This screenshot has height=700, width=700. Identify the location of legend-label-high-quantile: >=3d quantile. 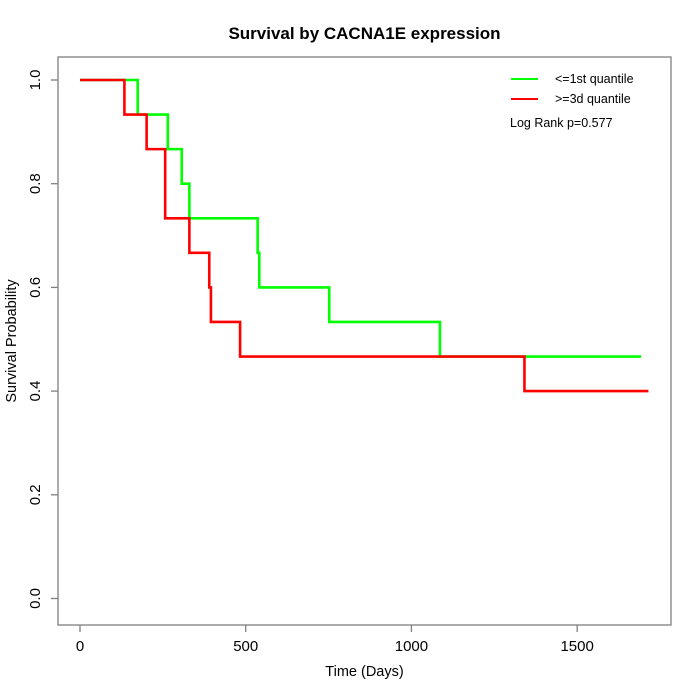
(593, 99).